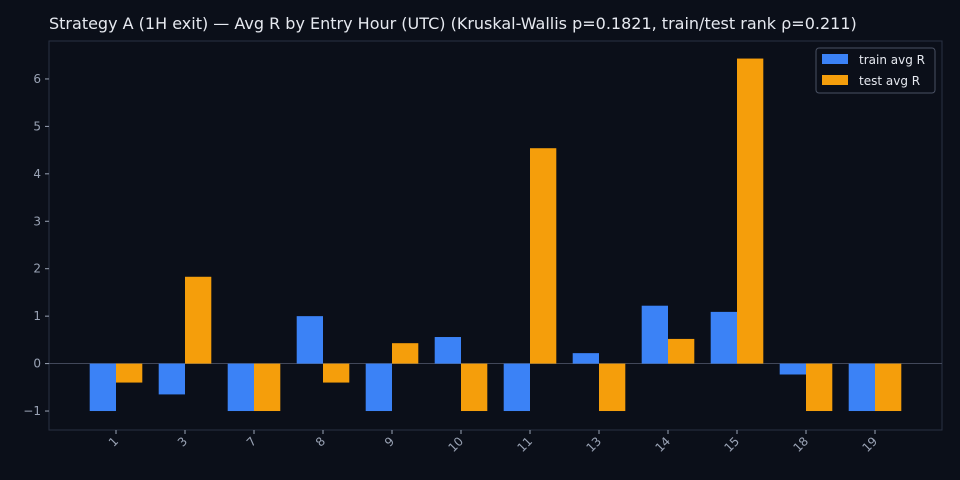  What do you see at coordinates (889, 81) in the screenshot?
I see `legend-label-test: test avg R` at bounding box center [889, 81].